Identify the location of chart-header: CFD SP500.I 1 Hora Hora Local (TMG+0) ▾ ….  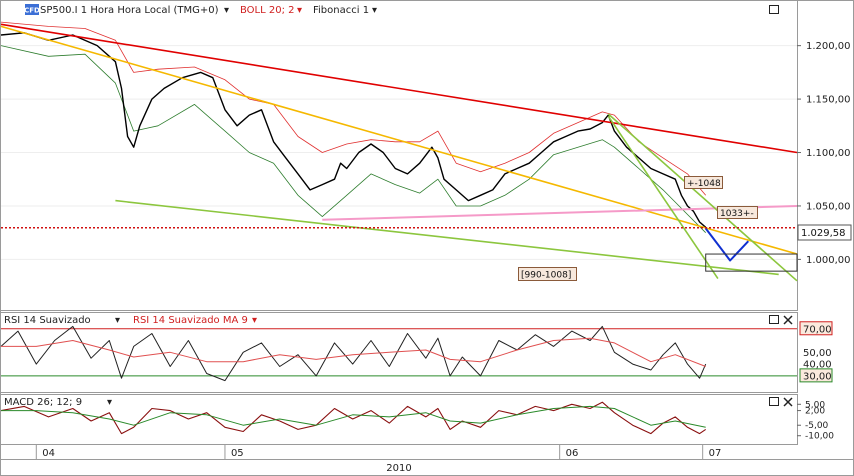
(200, 10).